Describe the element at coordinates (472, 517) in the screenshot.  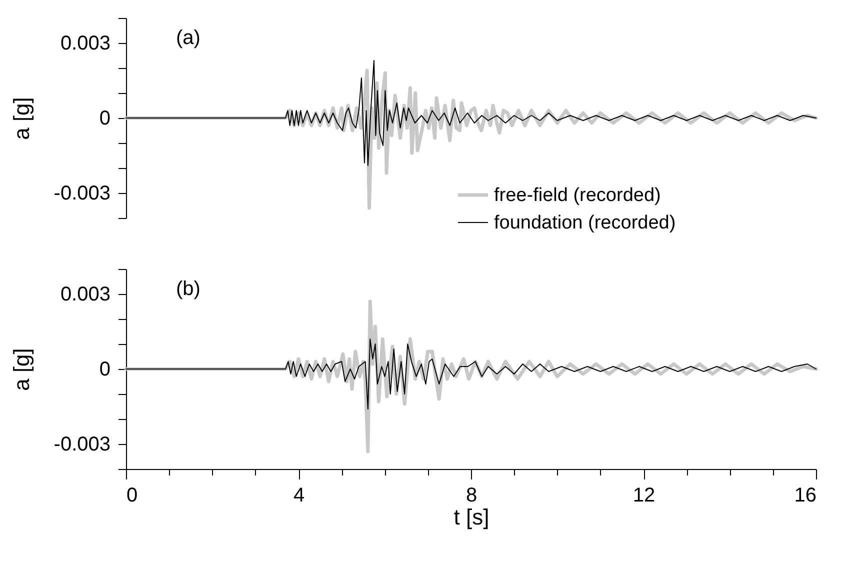
I see `x-axis-title: t [s]` at that location.